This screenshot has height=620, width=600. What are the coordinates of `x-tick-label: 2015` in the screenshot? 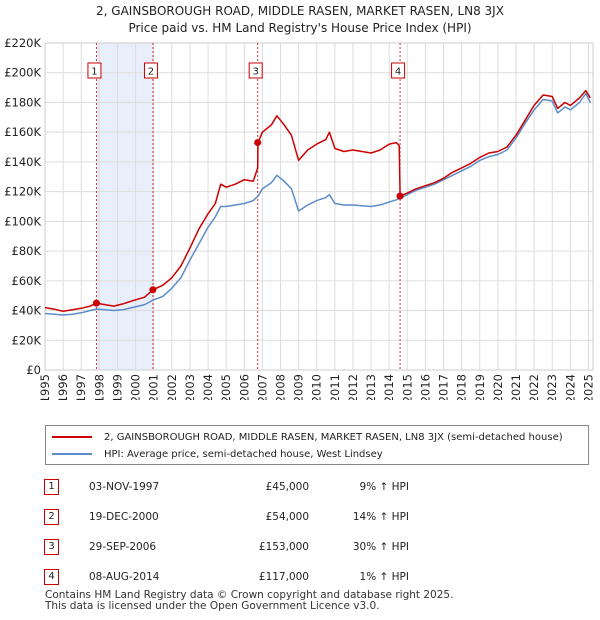 It's located at (407, 387).